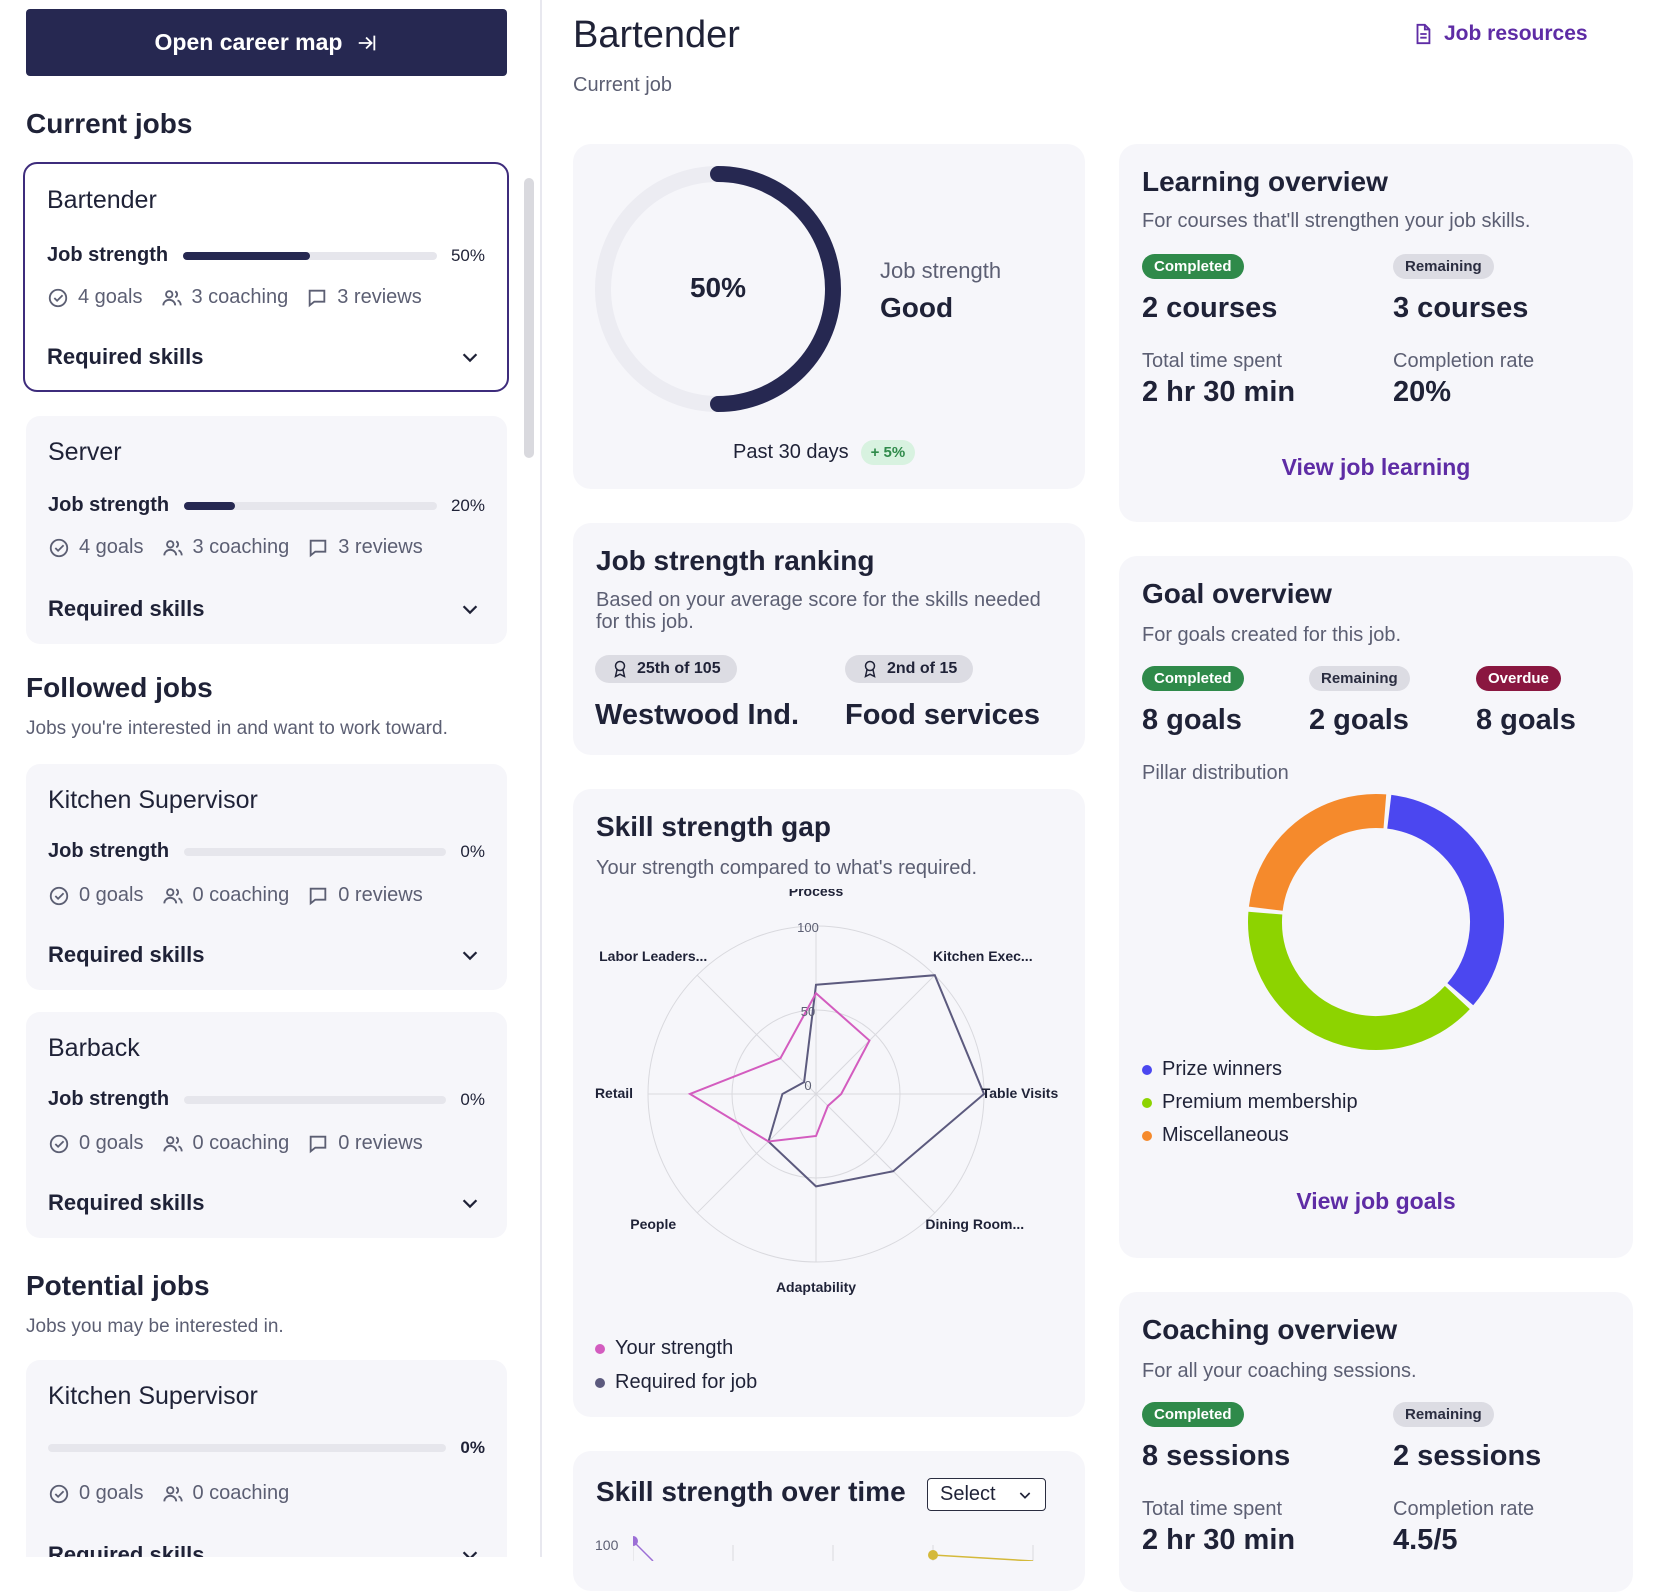  What do you see at coordinates (1423, 34) in the screenshot?
I see `document-icon` at bounding box center [1423, 34].